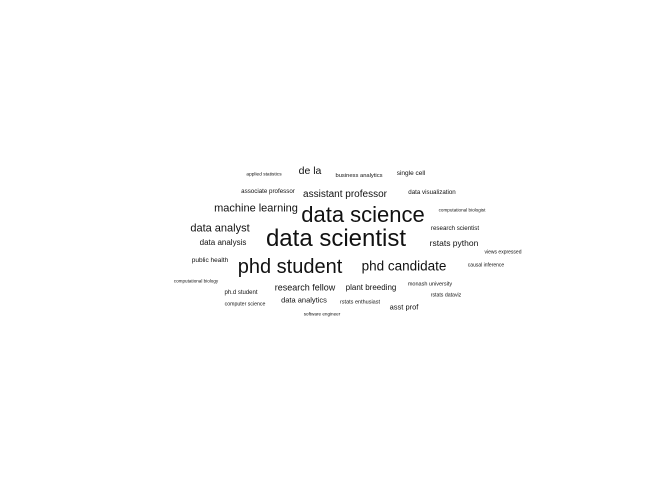 The height and width of the screenshot is (480, 672). What do you see at coordinates (454, 242) in the screenshot?
I see `word-rstats-python: rstats python` at bounding box center [454, 242].